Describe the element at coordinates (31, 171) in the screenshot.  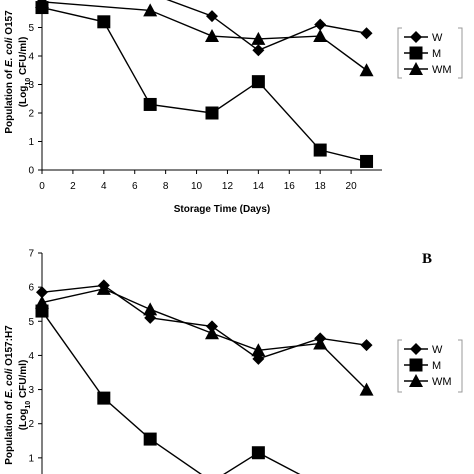
I see `y-tick-label: 0` at that location.